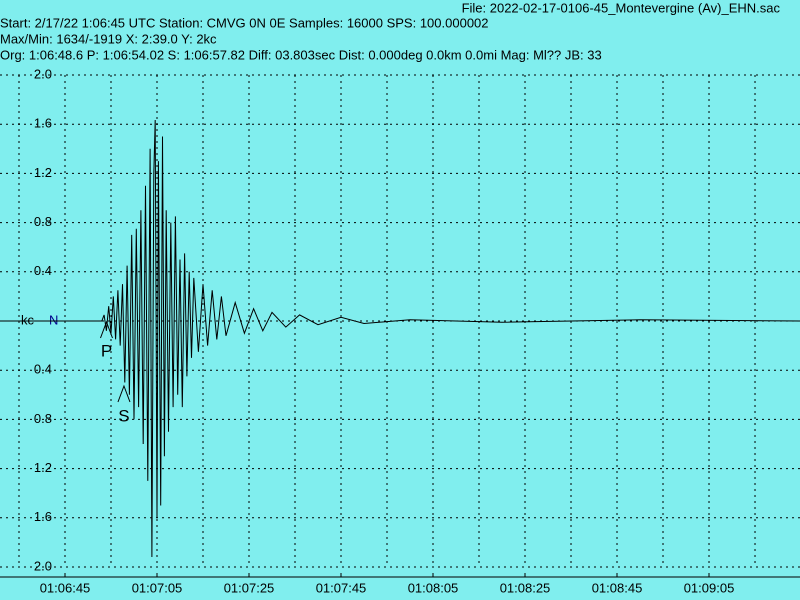 The image size is (800, 600). Describe the element at coordinates (123, 415) in the screenshot. I see `phase-label: S` at that location.